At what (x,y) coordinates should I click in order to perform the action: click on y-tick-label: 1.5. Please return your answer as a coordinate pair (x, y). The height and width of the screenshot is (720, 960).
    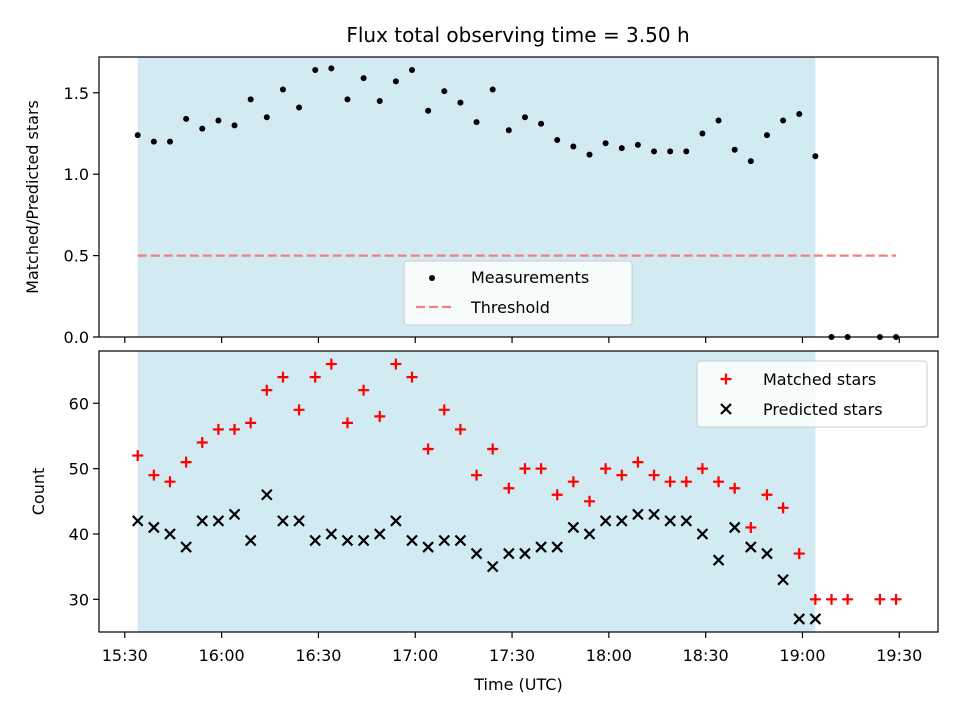
    Looking at the image, I should click on (76, 93).